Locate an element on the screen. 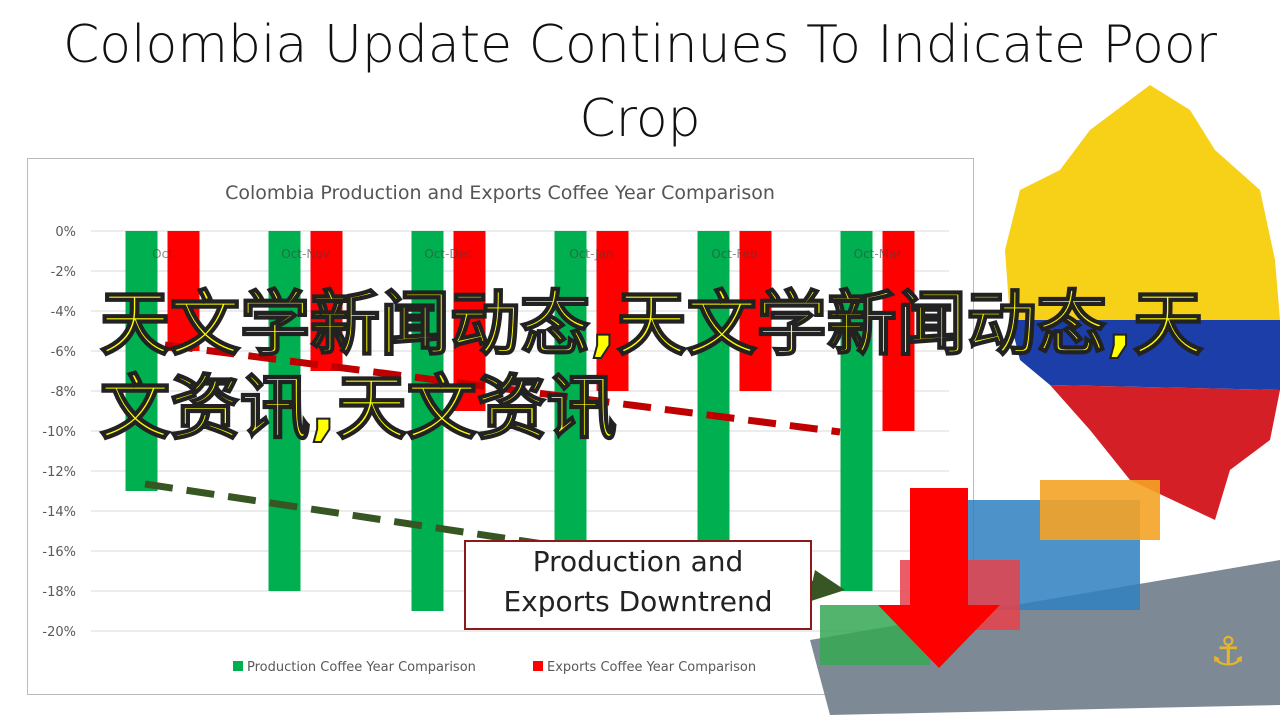 The width and height of the screenshot is (1280, 720). callout-line-1: Production and is located at coordinates (638, 561).